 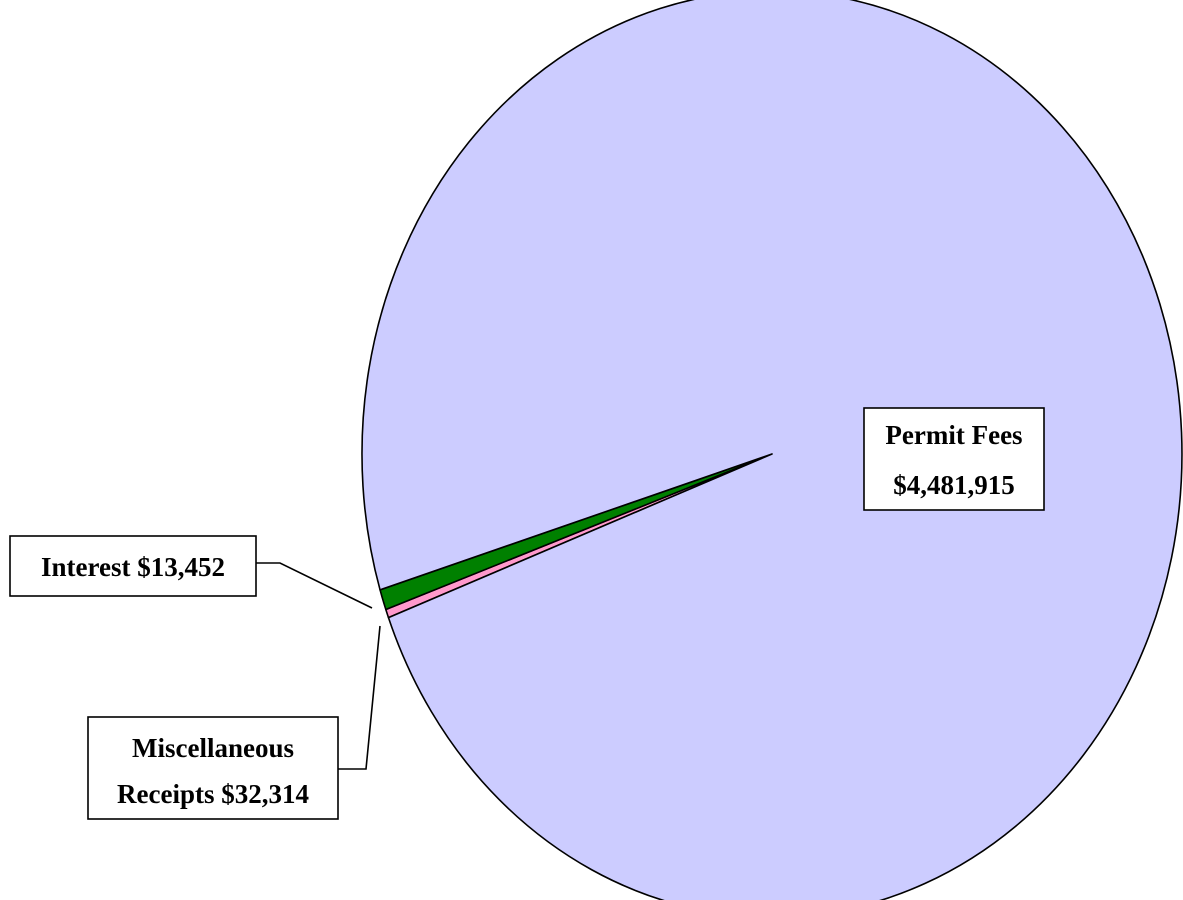 I want to click on data-label-interest-line-1: Interest $13,452, so click(x=133, y=567).